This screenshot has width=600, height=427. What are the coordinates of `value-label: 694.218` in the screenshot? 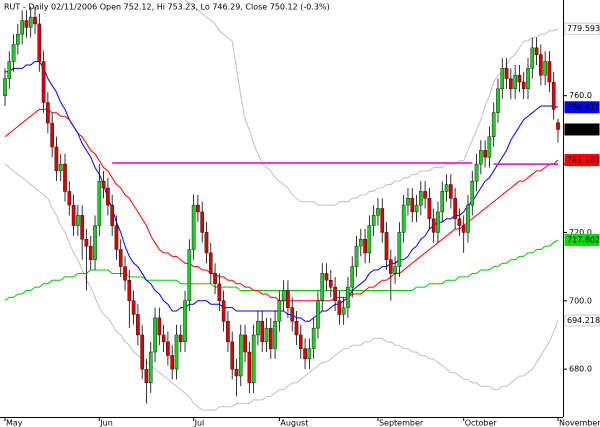 It's located at (583, 320).